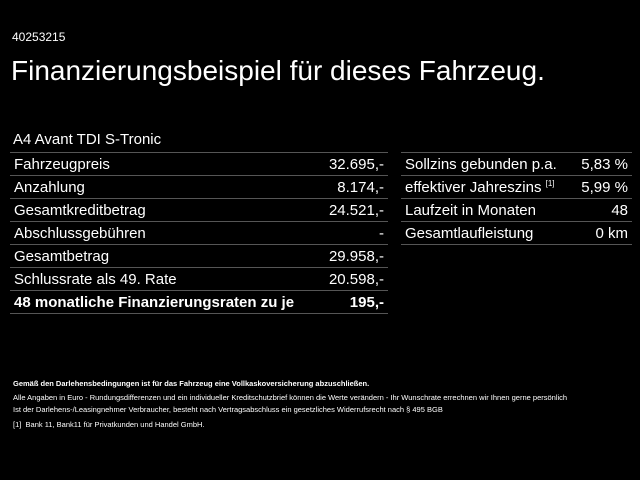  What do you see at coordinates (356, 164) in the screenshot?
I see `row-value: 32.695,-` at bounding box center [356, 164].